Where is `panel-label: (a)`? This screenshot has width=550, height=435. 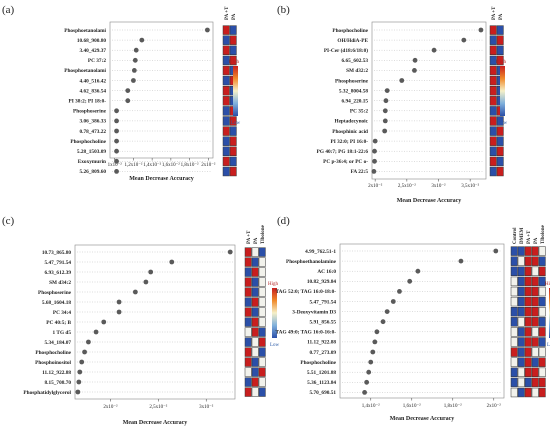 panel-label: (a) is located at coordinates (8, 10).